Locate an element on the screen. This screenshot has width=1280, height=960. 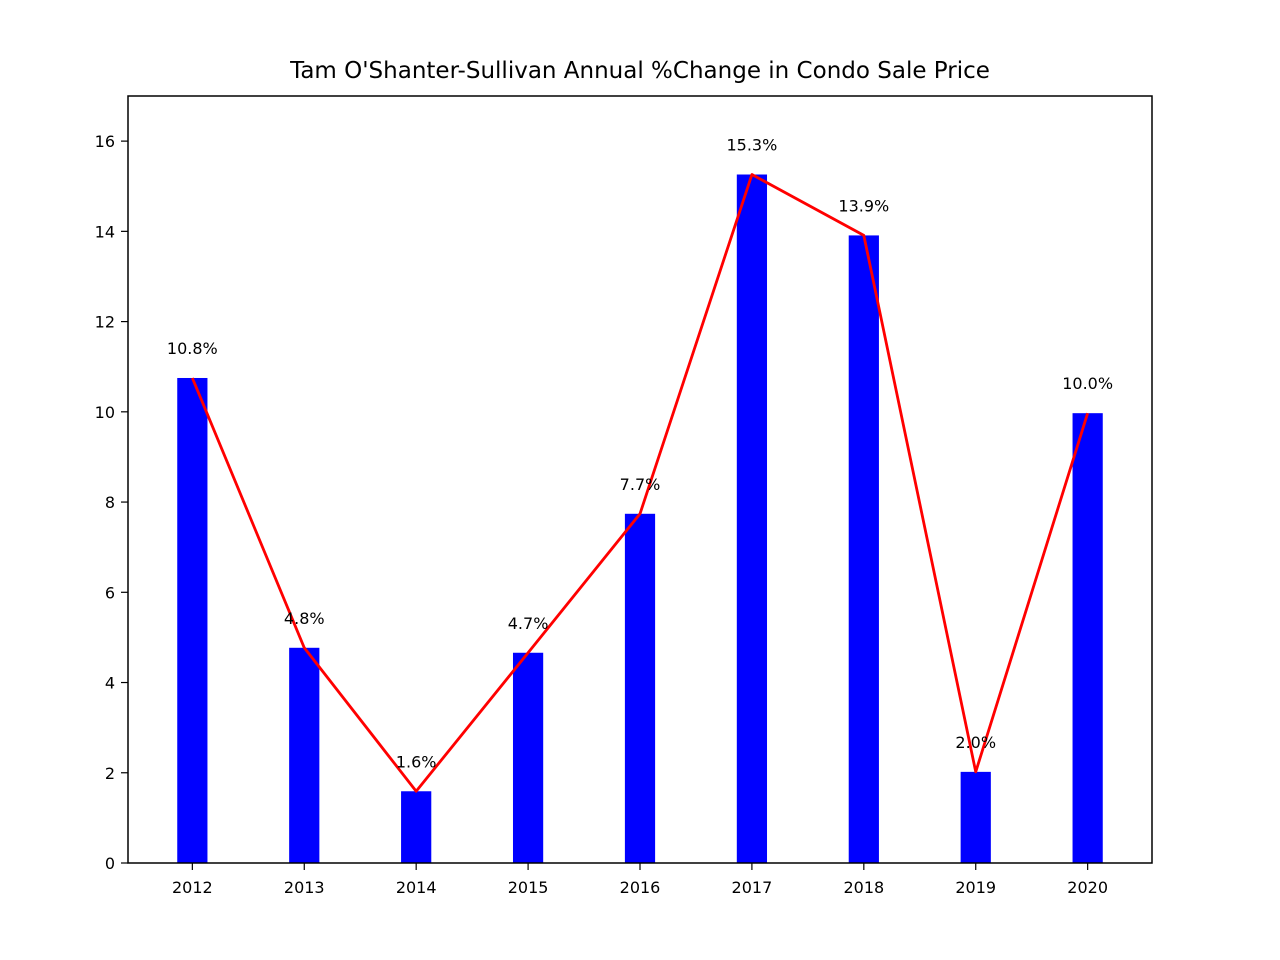
x-tick-label: 2013 is located at coordinates (304, 887).